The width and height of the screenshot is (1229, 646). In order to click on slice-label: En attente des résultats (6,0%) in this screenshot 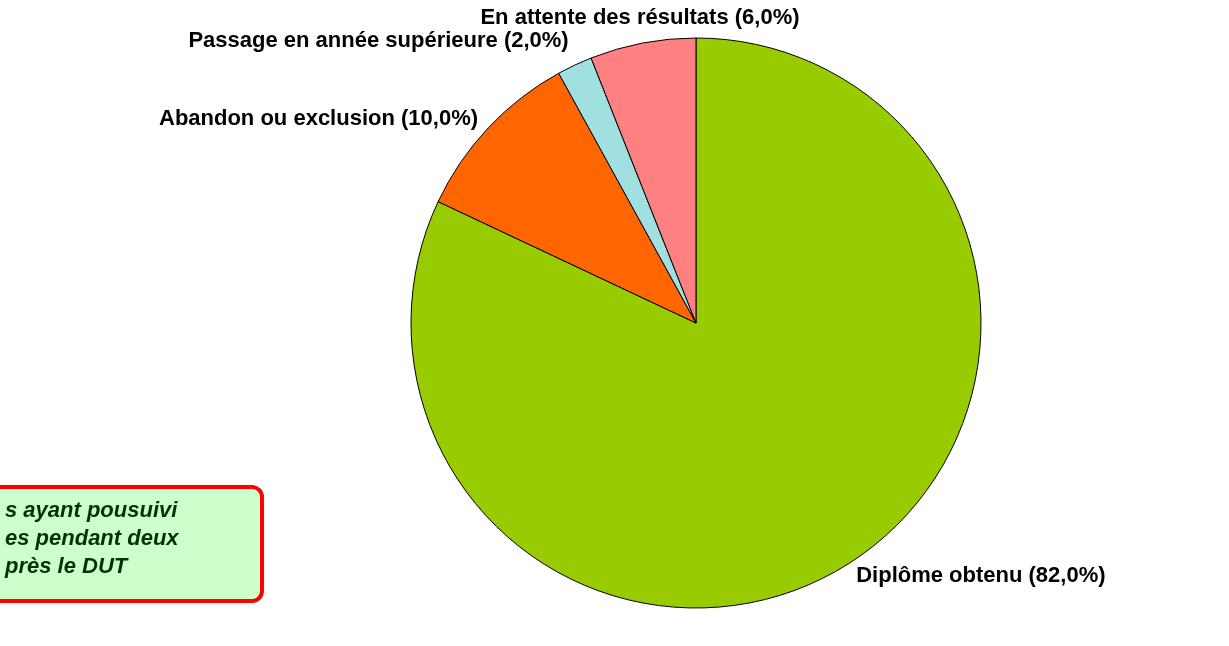, I will do `click(640, 17)`.